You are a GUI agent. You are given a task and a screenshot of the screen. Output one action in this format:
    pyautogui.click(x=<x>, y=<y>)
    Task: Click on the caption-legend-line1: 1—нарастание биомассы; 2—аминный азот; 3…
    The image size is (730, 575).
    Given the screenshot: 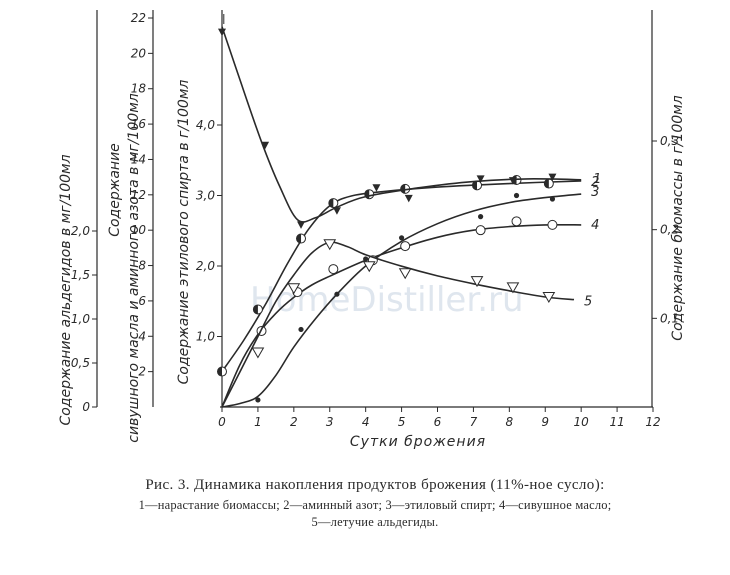 What is the action you would take?
    pyautogui.click(x=375, y=505)
    